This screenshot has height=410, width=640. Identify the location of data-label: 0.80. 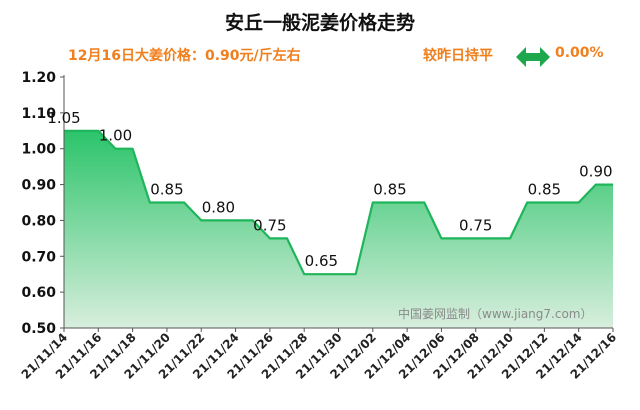
(218, 207).